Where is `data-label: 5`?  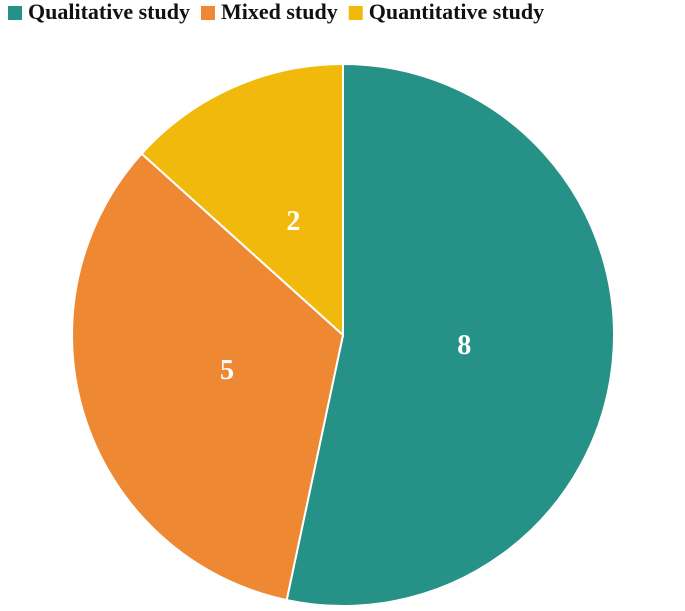
data-label: 5 is located at coordinates (227, 370).